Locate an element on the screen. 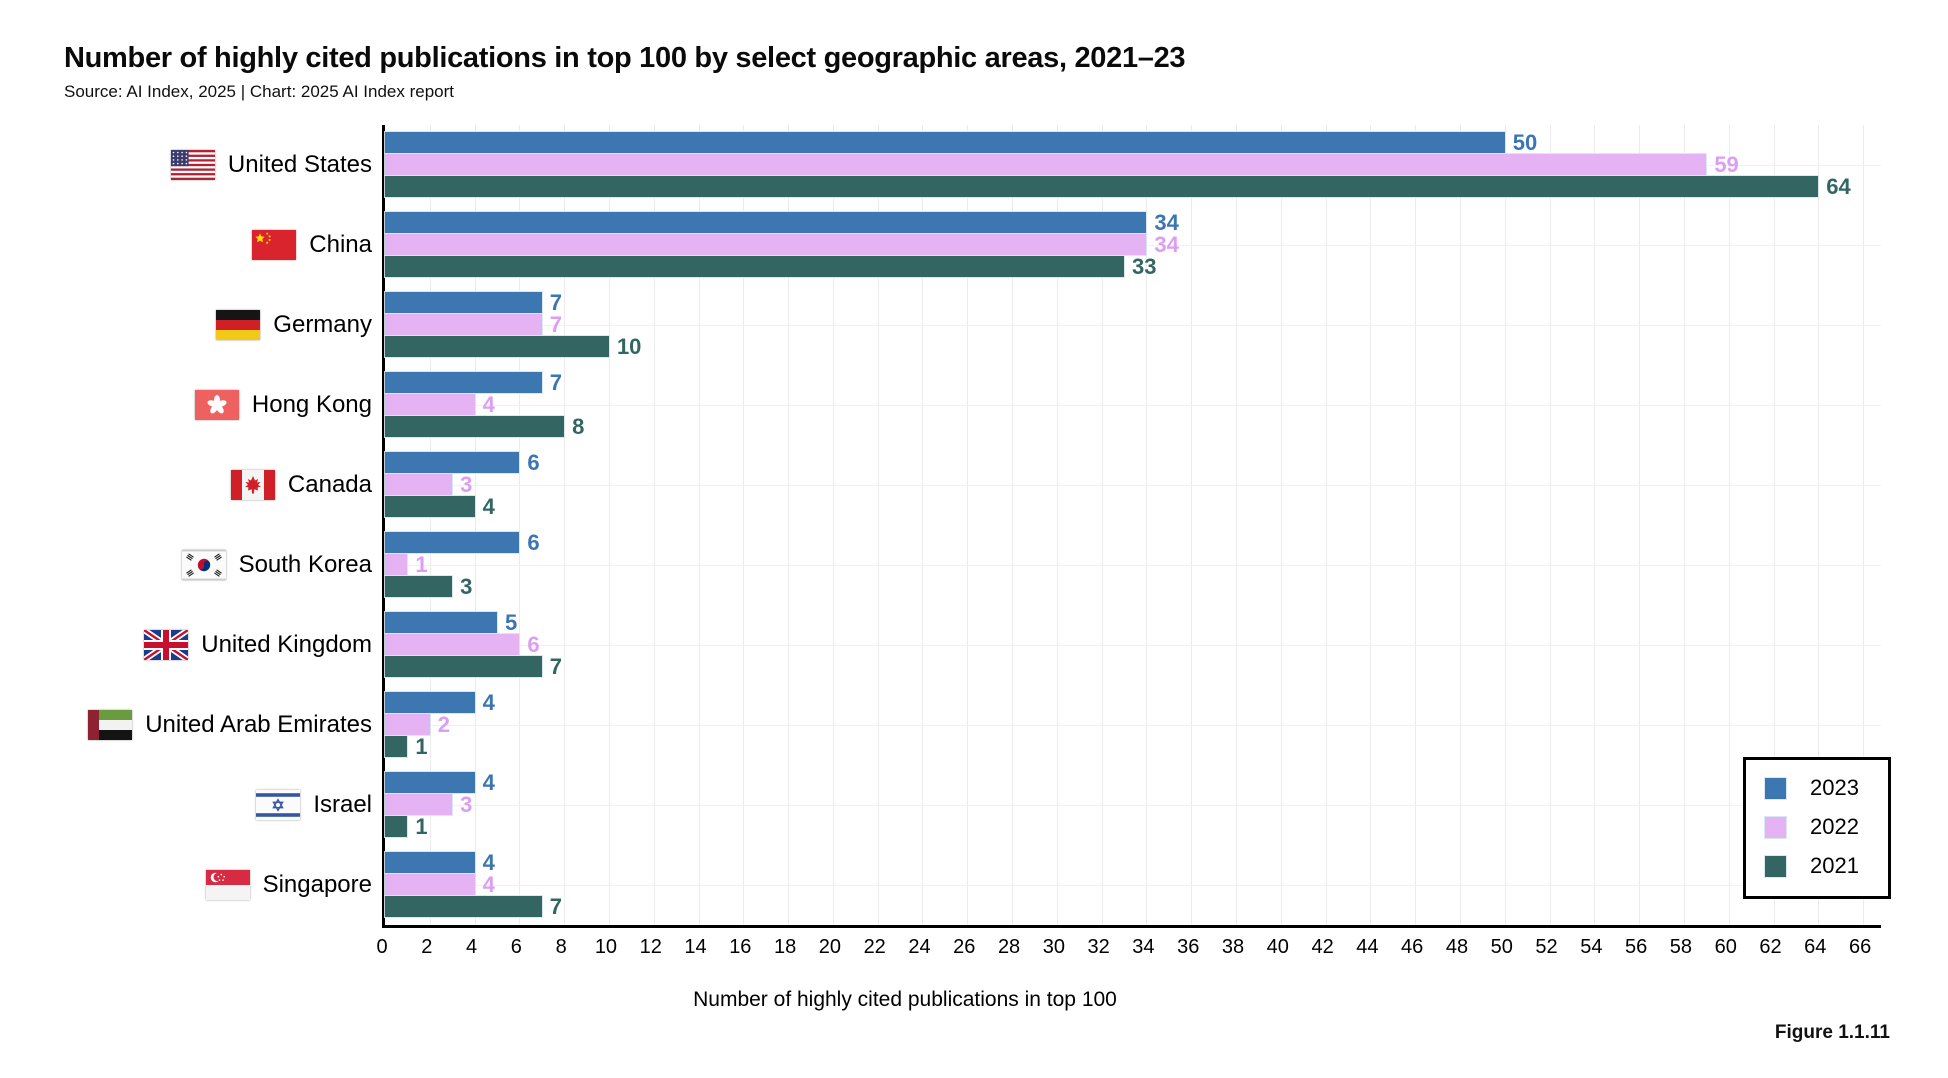 The width and height of the screenshot is (1948, 1078). x-tick-label: 42 is located at coordinates (1322, 947).